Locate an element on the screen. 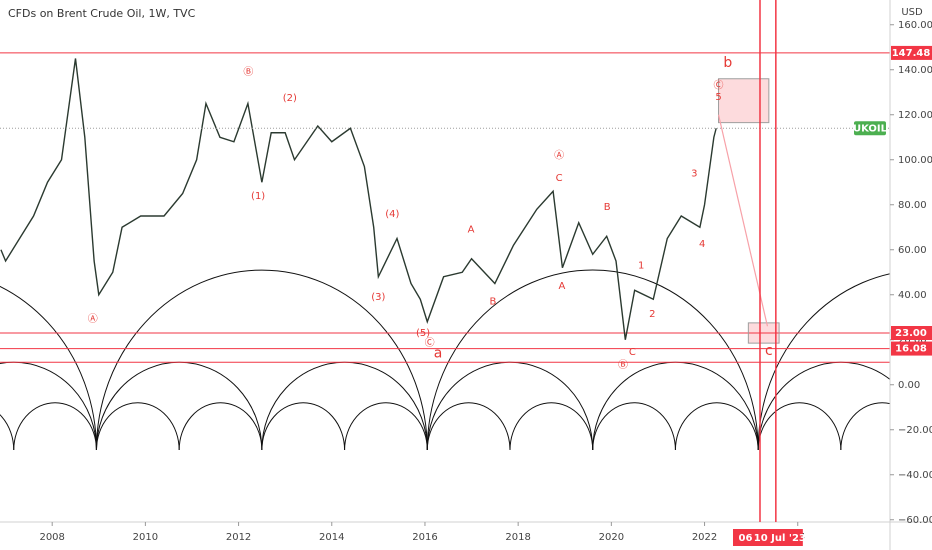 The width and height of the screenshot is (932, 550). x-tick-label: 2016 is located at coordinates (424, 537).